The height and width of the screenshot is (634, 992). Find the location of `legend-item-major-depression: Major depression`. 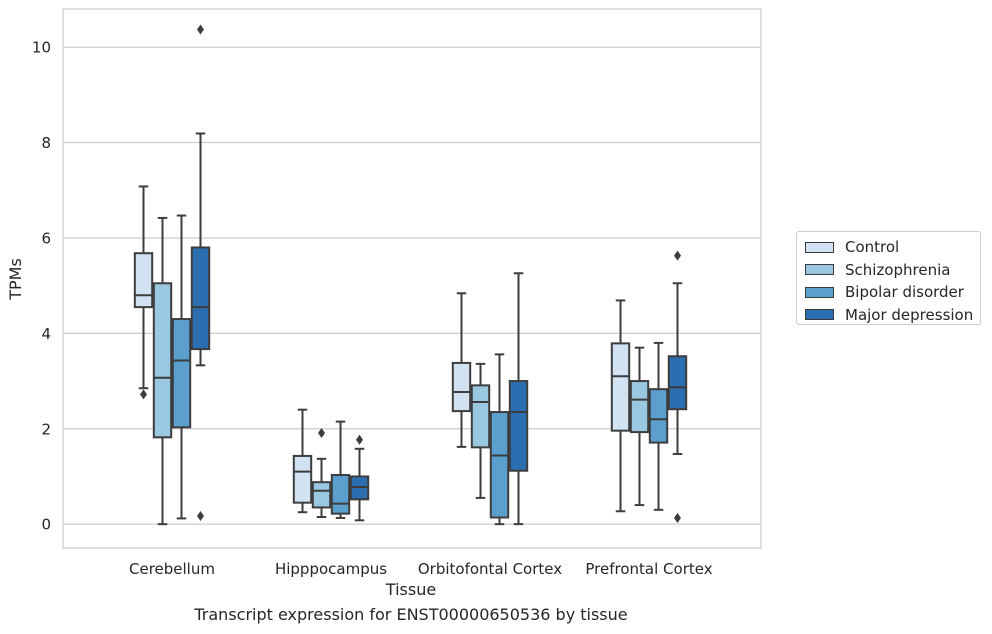

legend-item-major-depression: Major depression is located at coordinates (892, 315).